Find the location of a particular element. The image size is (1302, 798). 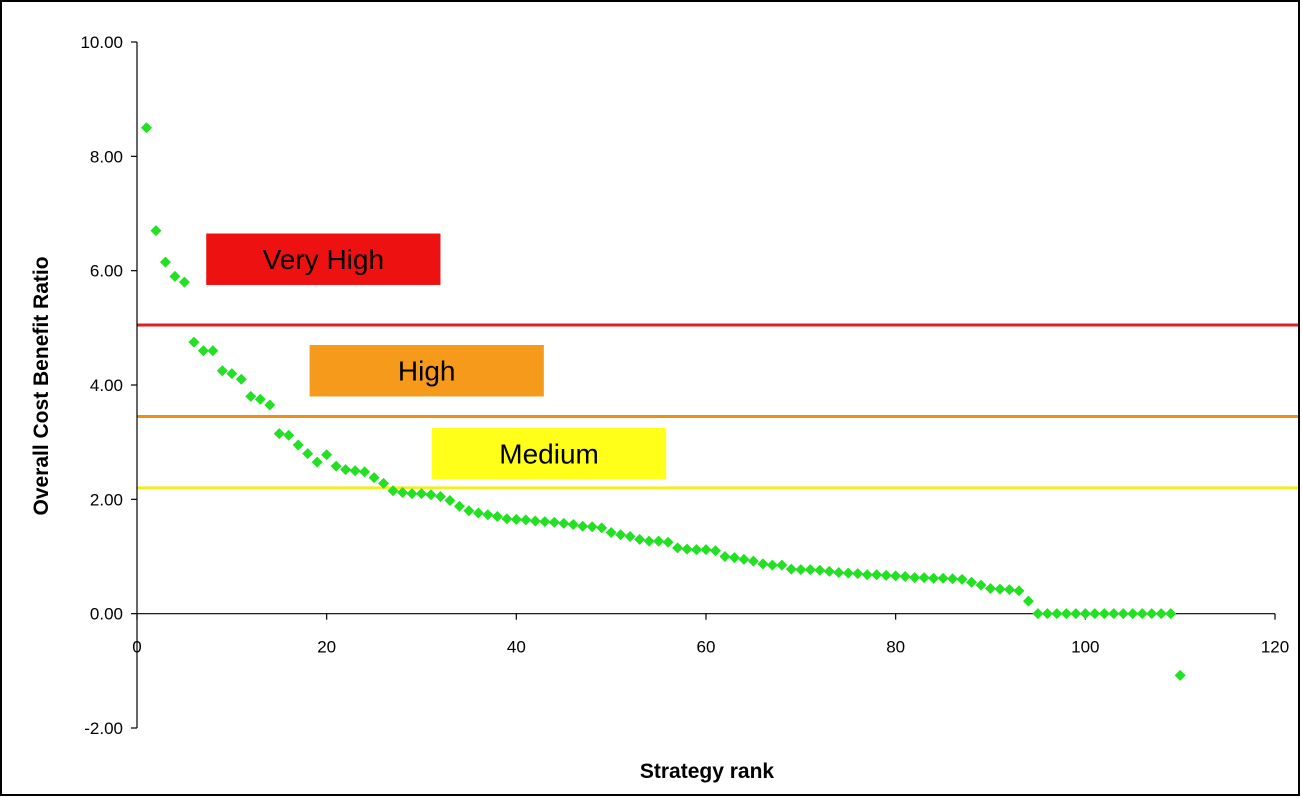

x-tick-label: 60 is located at coordinates (706, 647).